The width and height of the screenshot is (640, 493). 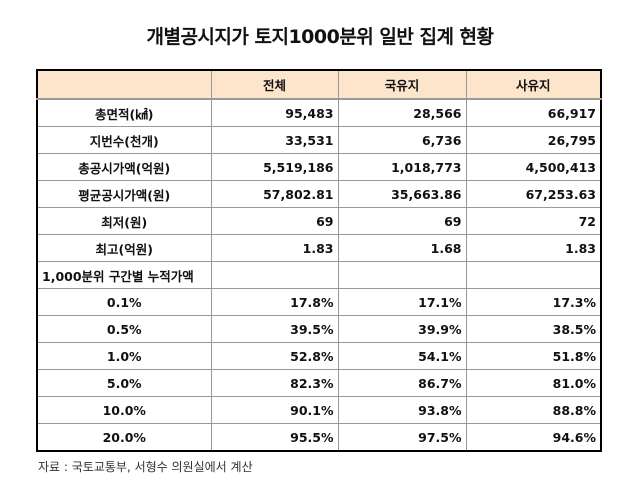 What do you see at coordinates (402, 248) in the screenshot?
I see `table-cell: 1.68` at bounding box center [402, 248].